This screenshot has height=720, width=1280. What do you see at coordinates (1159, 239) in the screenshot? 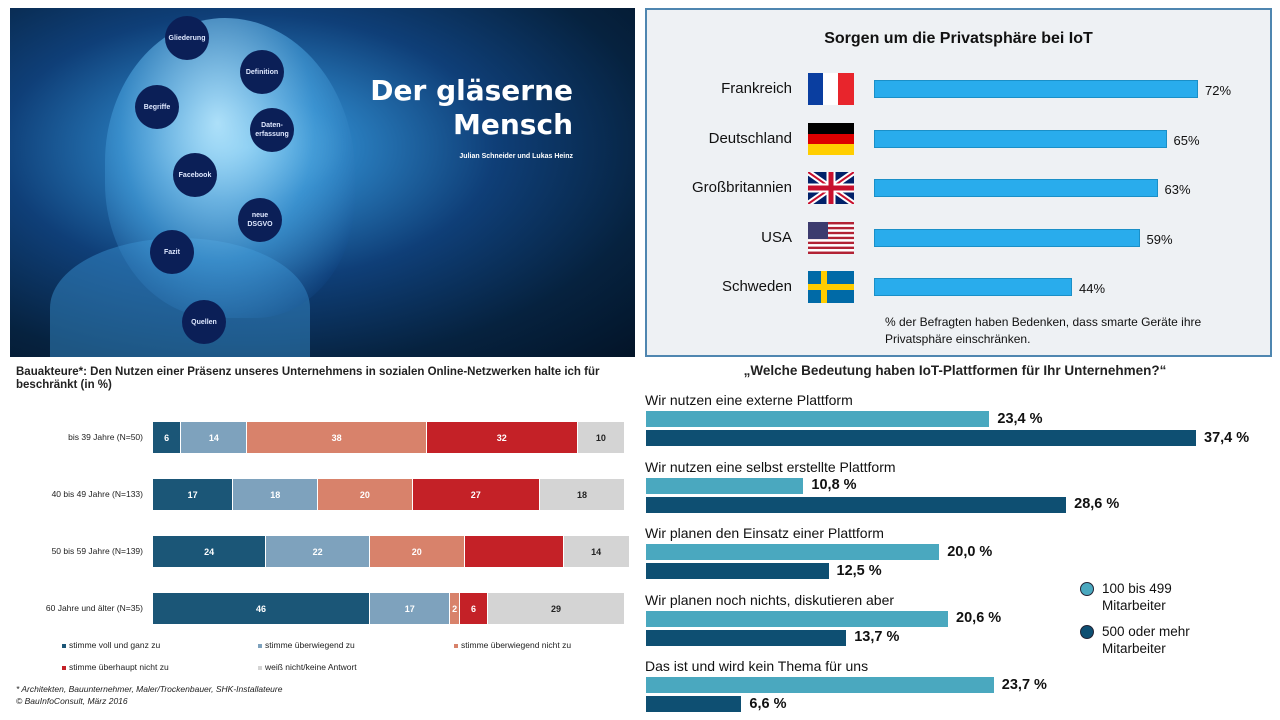
I see `value-label: 59%` at bounding box center [1159, 239].